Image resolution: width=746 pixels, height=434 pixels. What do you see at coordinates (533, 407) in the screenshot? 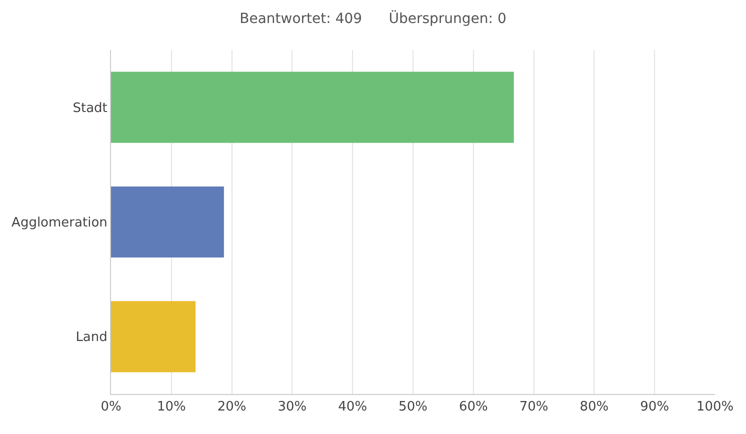
I see `x-tick-label: 70%` at bounding box center [533, 407].